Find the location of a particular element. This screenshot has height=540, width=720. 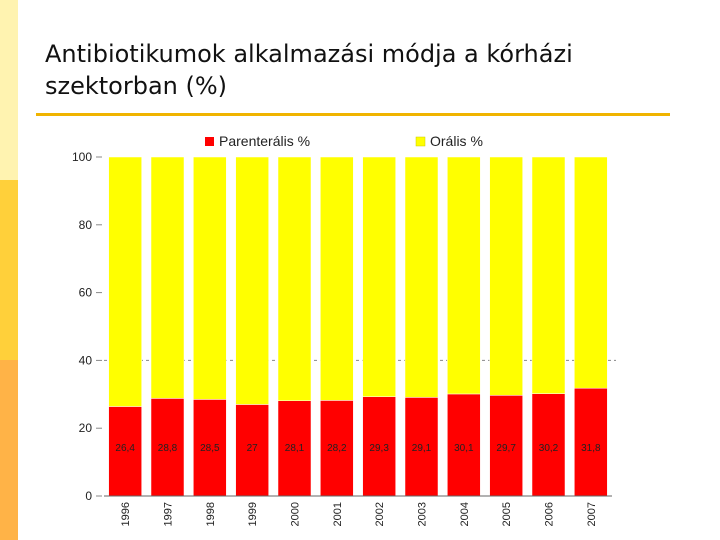

x-tick-label: 2003 is located at coordinates (423, 514).